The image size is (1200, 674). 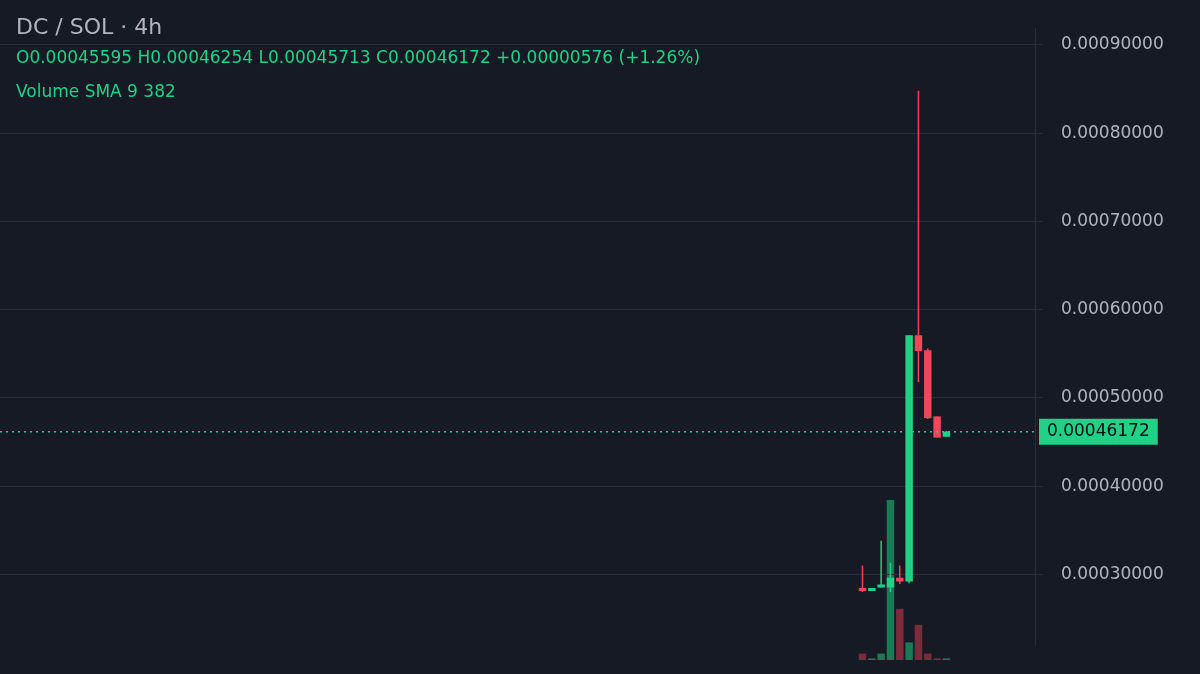 I want to click on y-tick-label: 0.00060000, so click(x=1112, y=308).